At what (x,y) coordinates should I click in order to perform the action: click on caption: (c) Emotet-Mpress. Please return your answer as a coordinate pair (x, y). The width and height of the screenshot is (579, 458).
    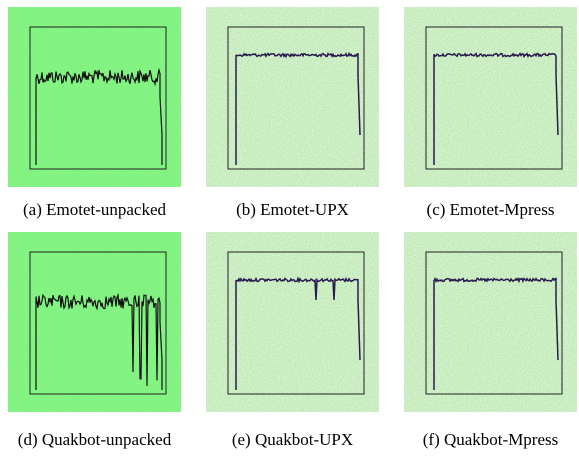
    Looking at the image, I should click on (491, 209).